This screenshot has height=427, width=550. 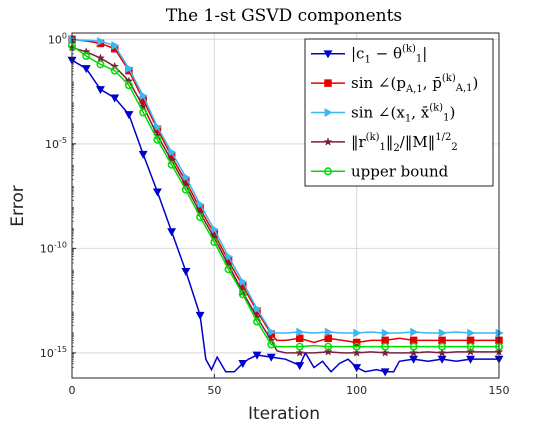 I want to click on legend-entry: sin ∠(pA,1, p̄(k)A,1), so click(x=394, y=84).